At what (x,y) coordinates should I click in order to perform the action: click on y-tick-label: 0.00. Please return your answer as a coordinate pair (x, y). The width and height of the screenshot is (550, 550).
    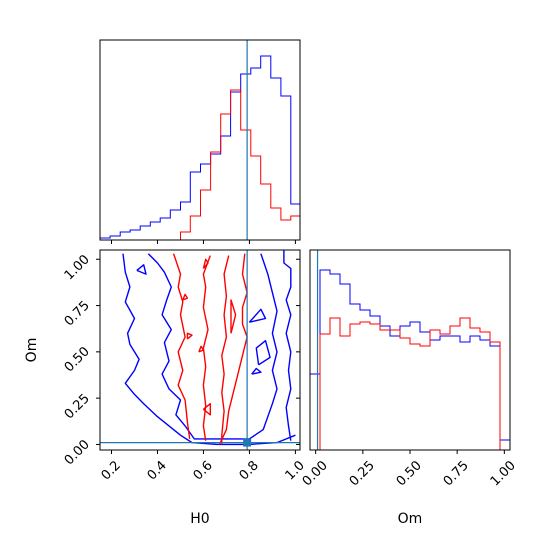
    Looking at the image, I should click on (77, 452).